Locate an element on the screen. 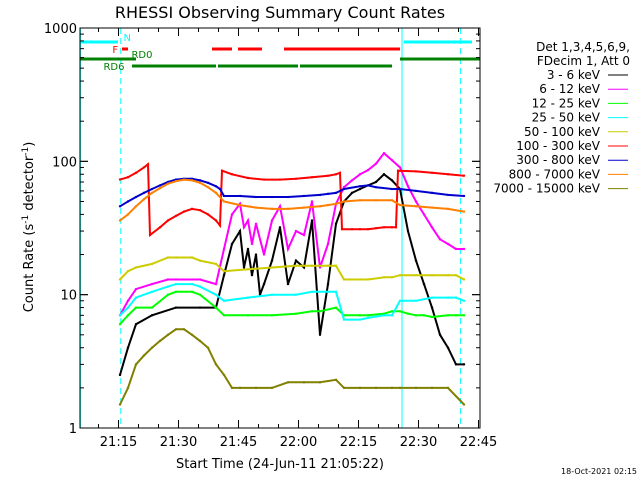 The image size is (640, 480). series-line-7000-15000-kev is located at coordinates (292, 367).